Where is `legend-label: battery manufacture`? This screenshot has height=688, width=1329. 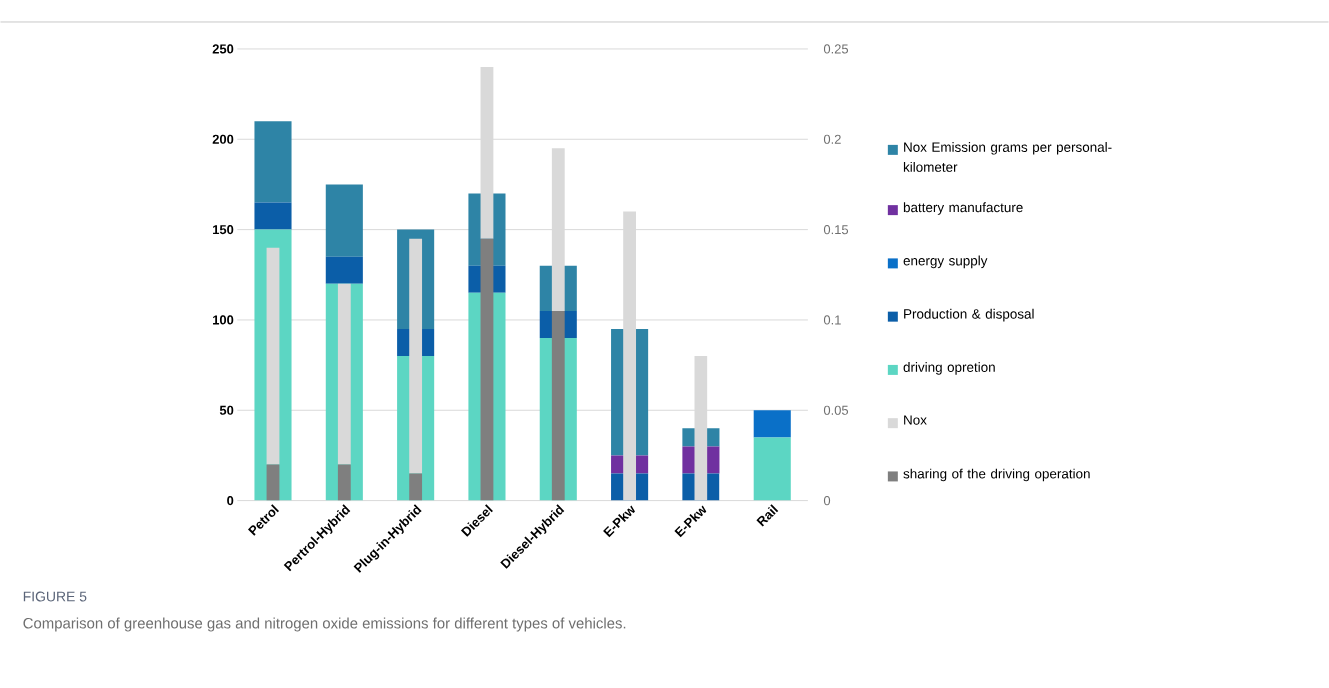
legend-label: battery manufacture is located at coordinates (963, 208).